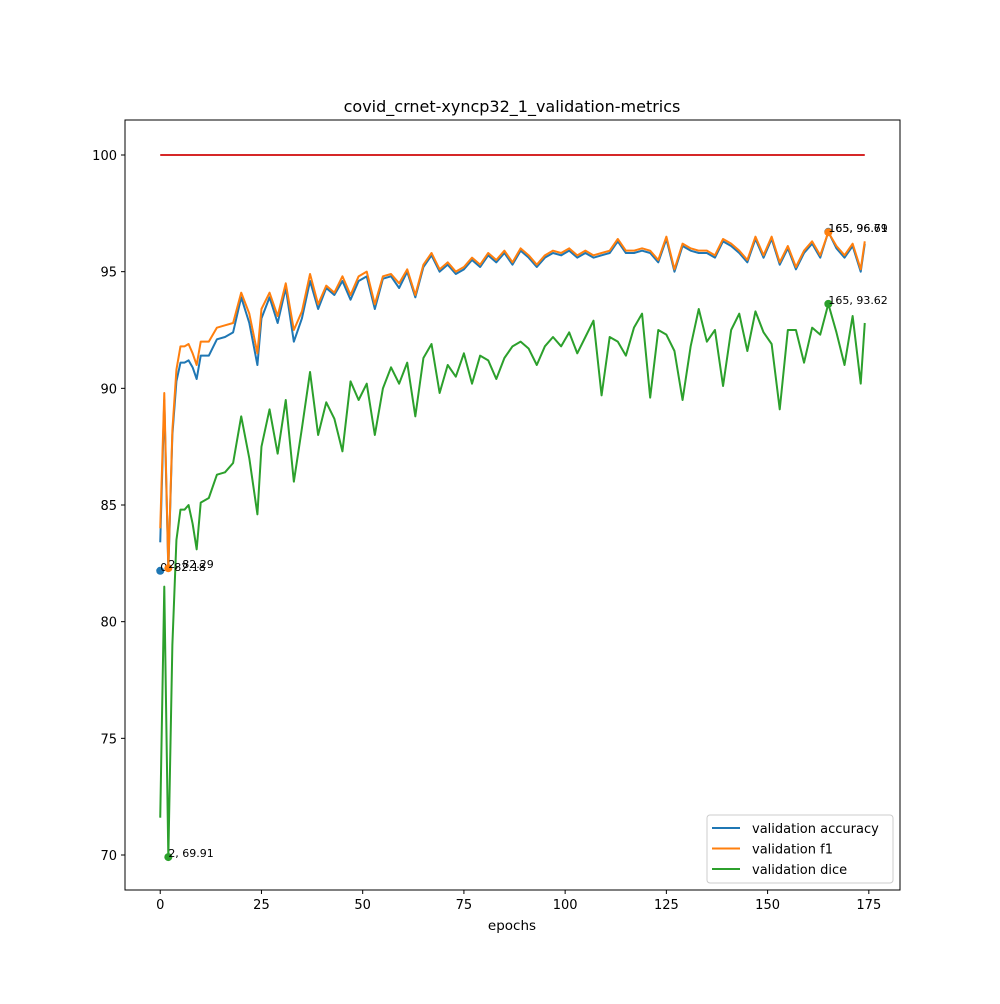  Describe the element at coordinates (104, 156) in the screenshot. I see `y-tick-label: 100` at that location.